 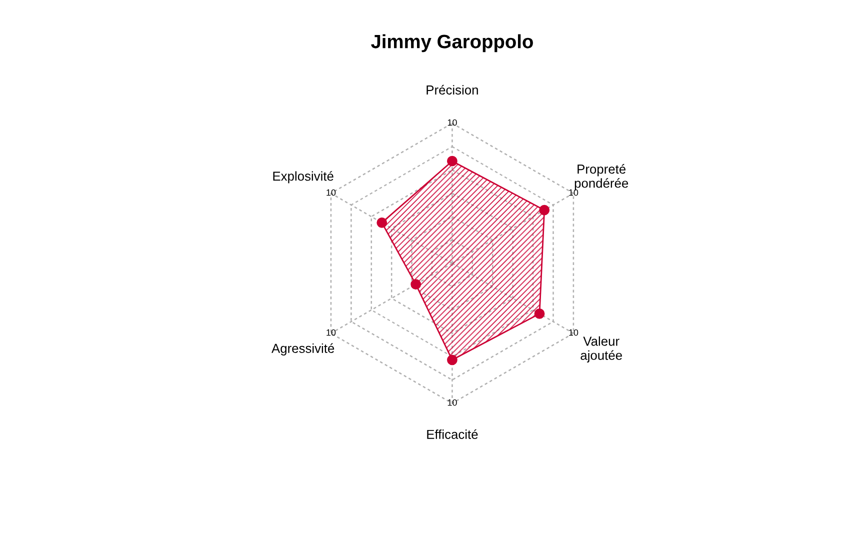 What do you see at coordinates (452, 43) in the screenshot?
I see `chart-title: Jimmy Garoppolo` at bounding box center [452, 43].